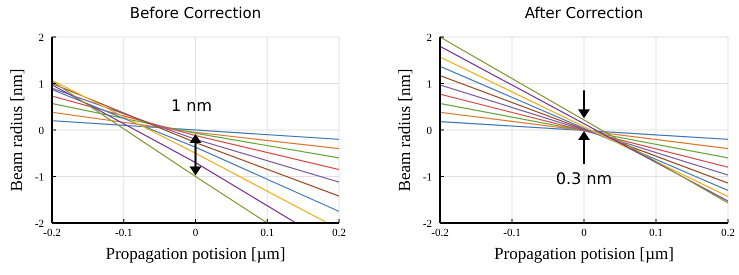 This screenshot has width=739, height=275. I want to click on chart-title: Before Correction, so click(196, 13).